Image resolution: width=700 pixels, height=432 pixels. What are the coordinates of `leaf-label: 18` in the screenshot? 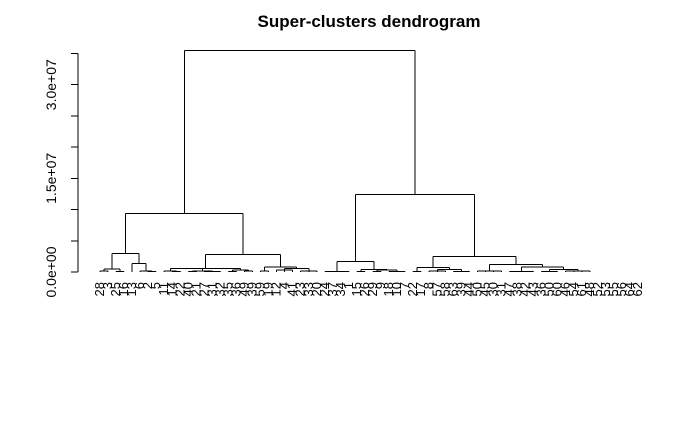 It's located at (388, 289).